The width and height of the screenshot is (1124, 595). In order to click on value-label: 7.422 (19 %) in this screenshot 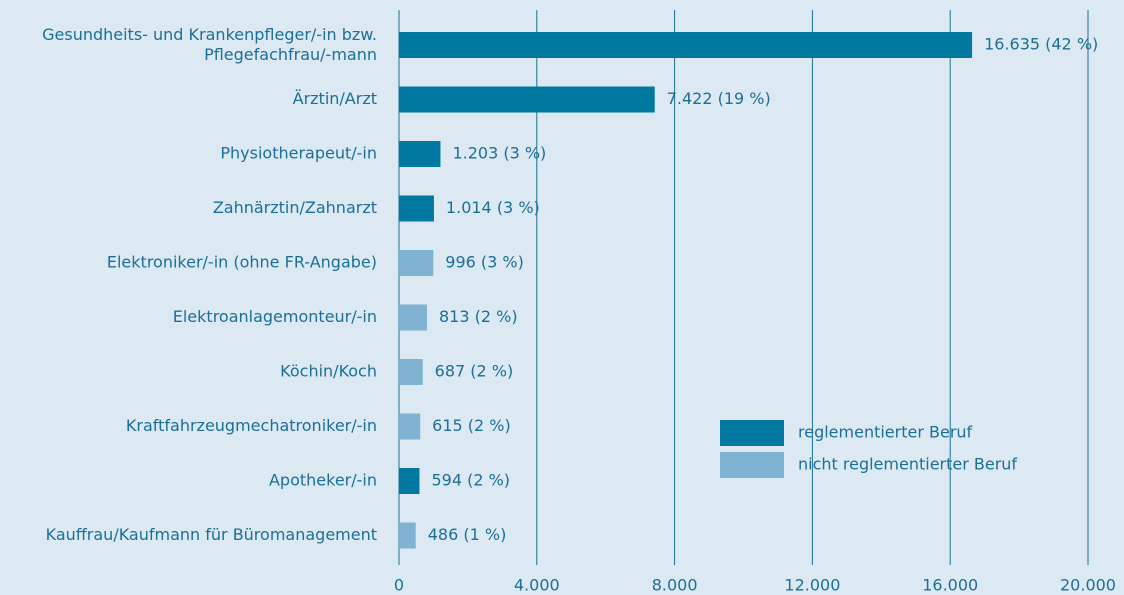, I will do `click(719, 98)`.